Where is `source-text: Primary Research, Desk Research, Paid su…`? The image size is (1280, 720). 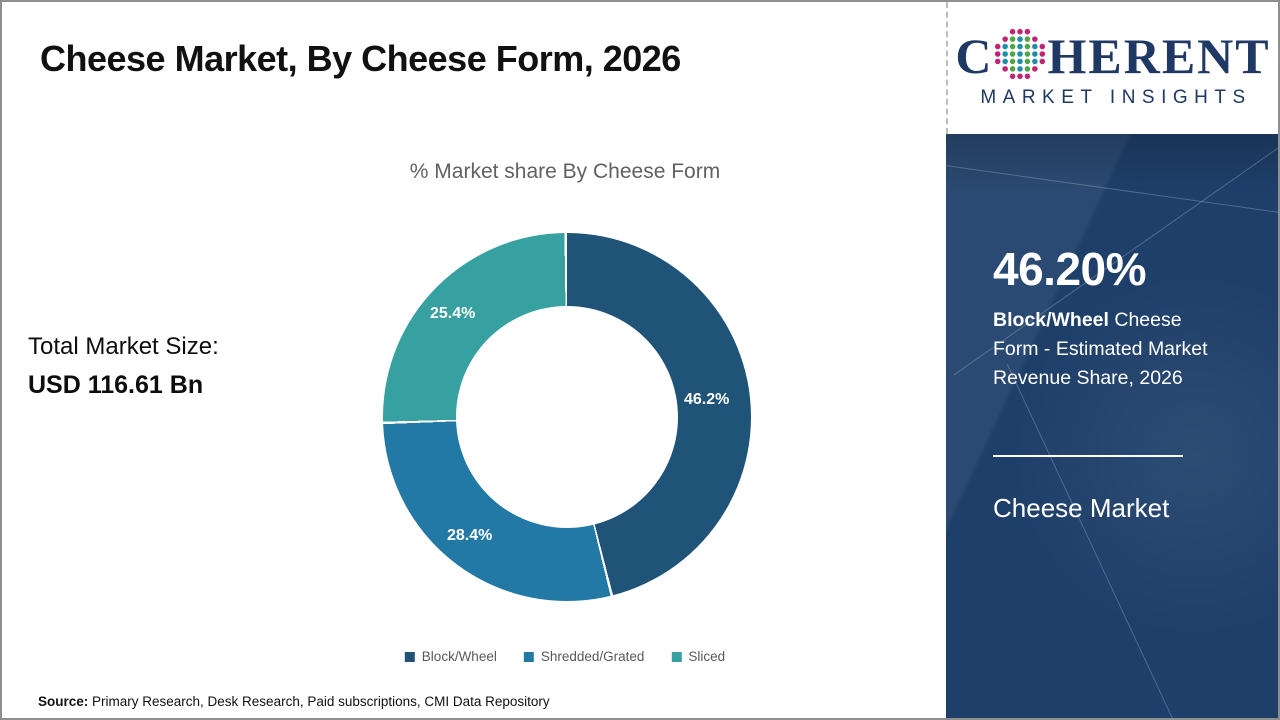 source-text: Primary Research, Desk Research, Paid su… is located at coordinates (319, 701).